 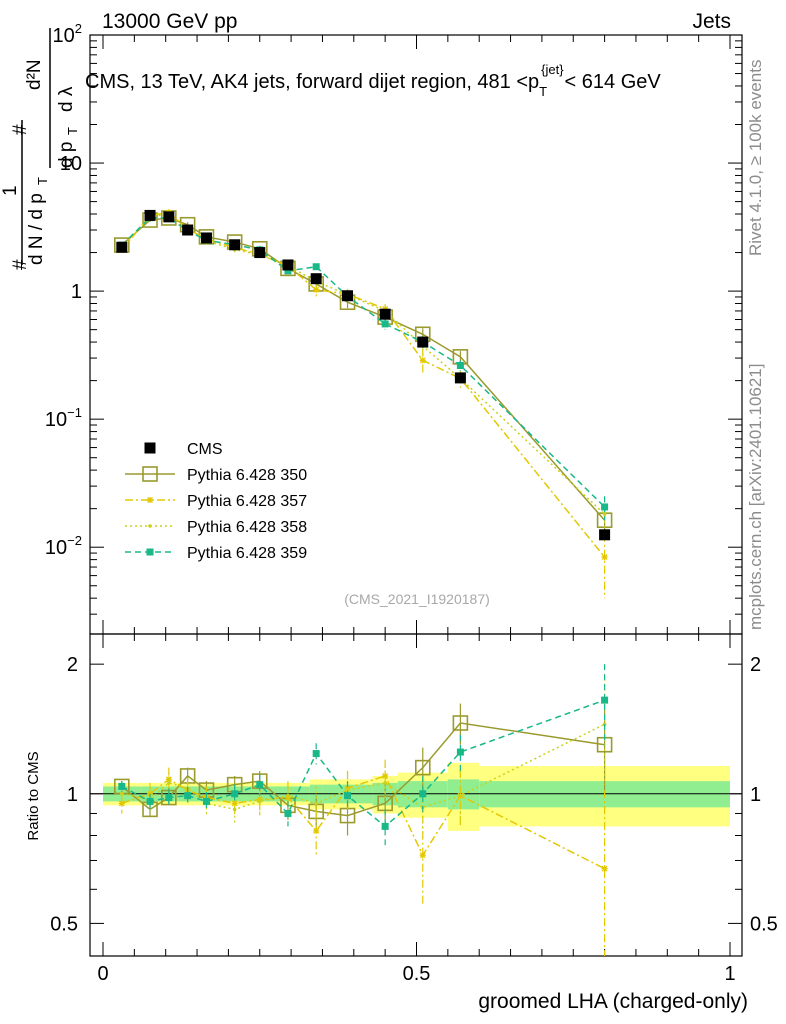 I want to click on x-axis-label: groomed LHA (charged-only), so click(x=613, y=1001).